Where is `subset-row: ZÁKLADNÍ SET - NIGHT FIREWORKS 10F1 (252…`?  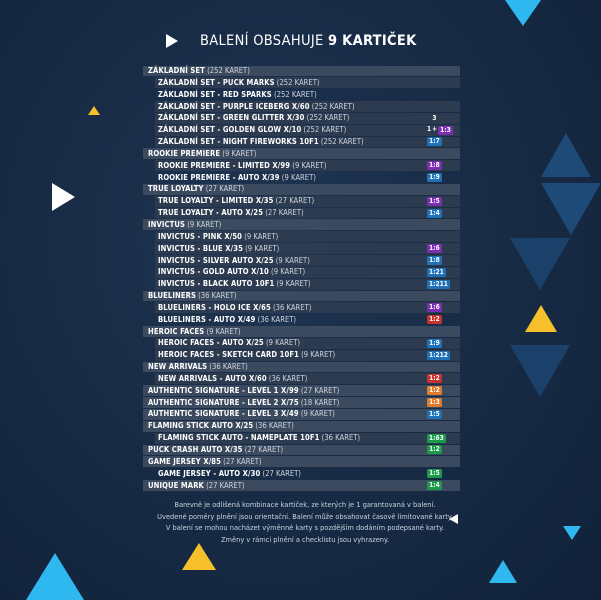 subset-row: ZÁKLADNÍ SET - NIGHT FIREWORKS 10F1 (252… is located at coordinates (301, 142).